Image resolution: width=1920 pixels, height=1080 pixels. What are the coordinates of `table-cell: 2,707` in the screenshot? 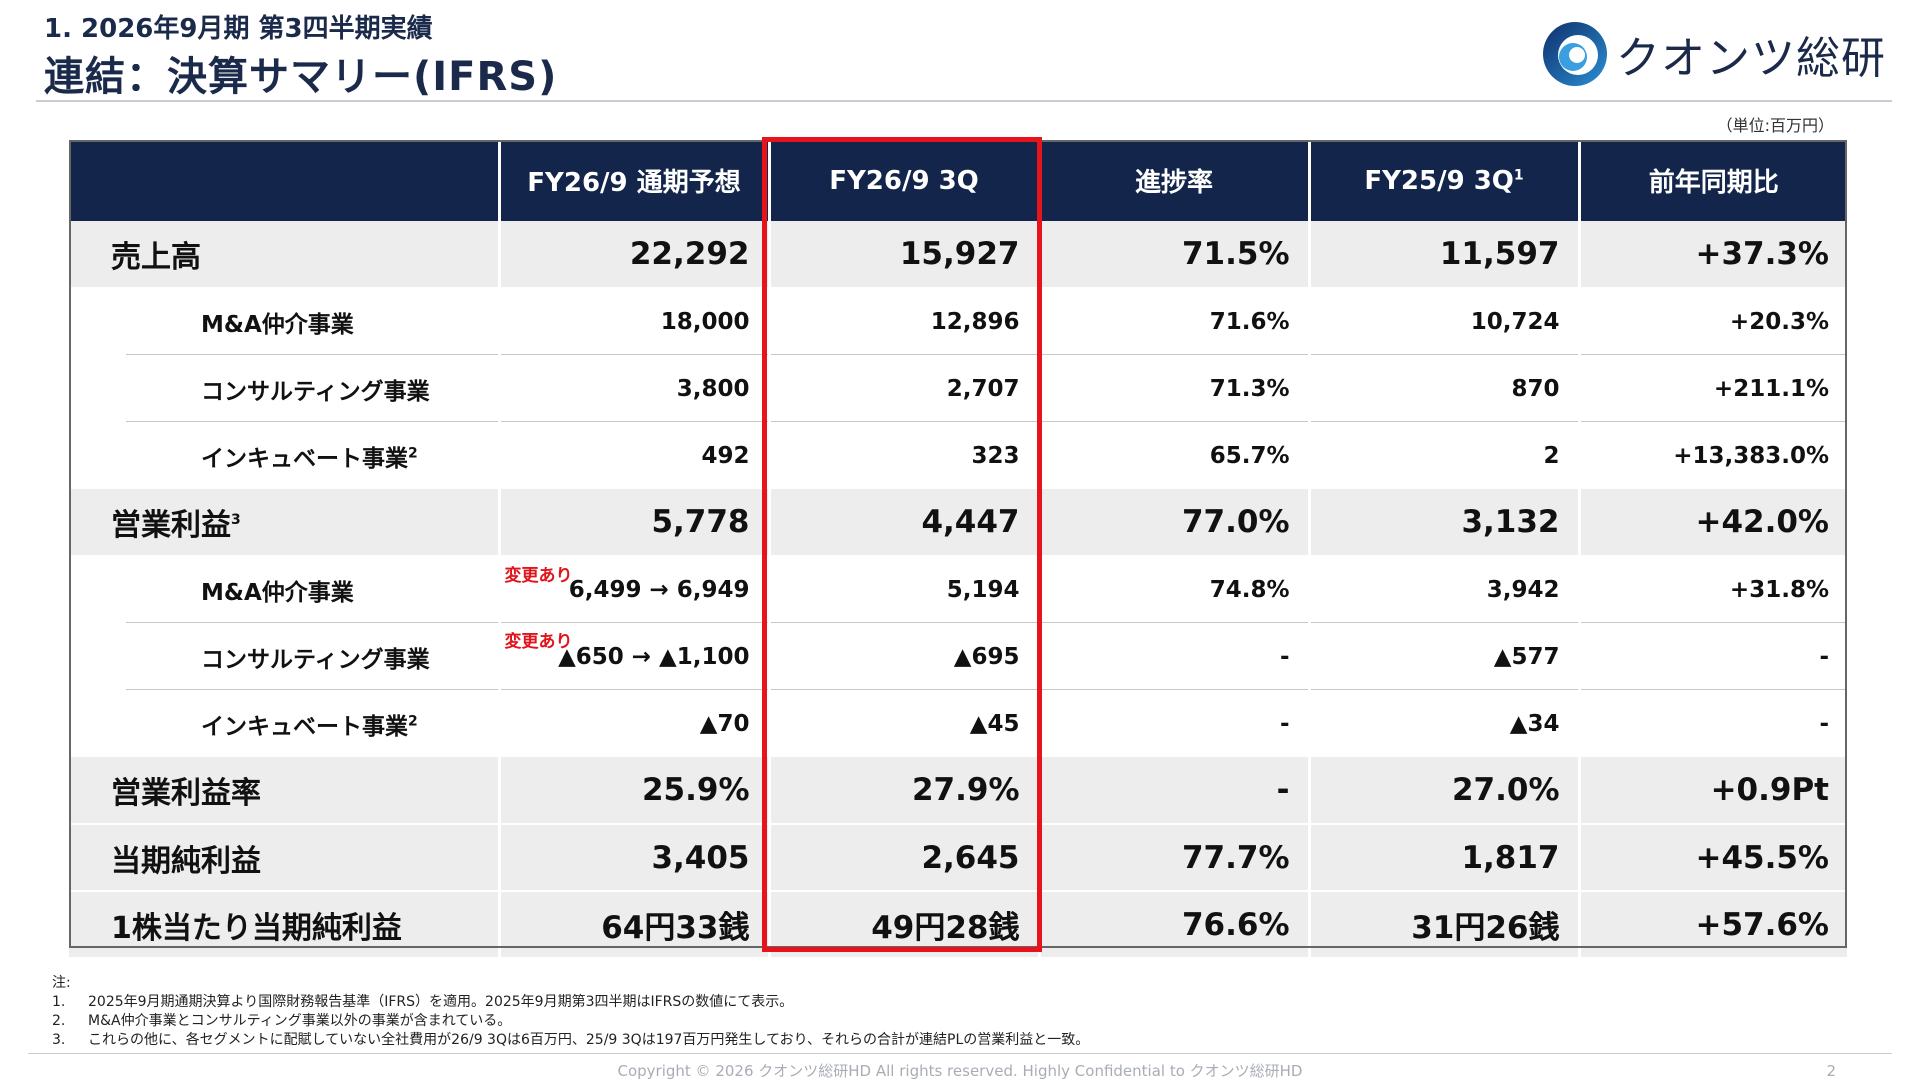 It's located at (905, 388).